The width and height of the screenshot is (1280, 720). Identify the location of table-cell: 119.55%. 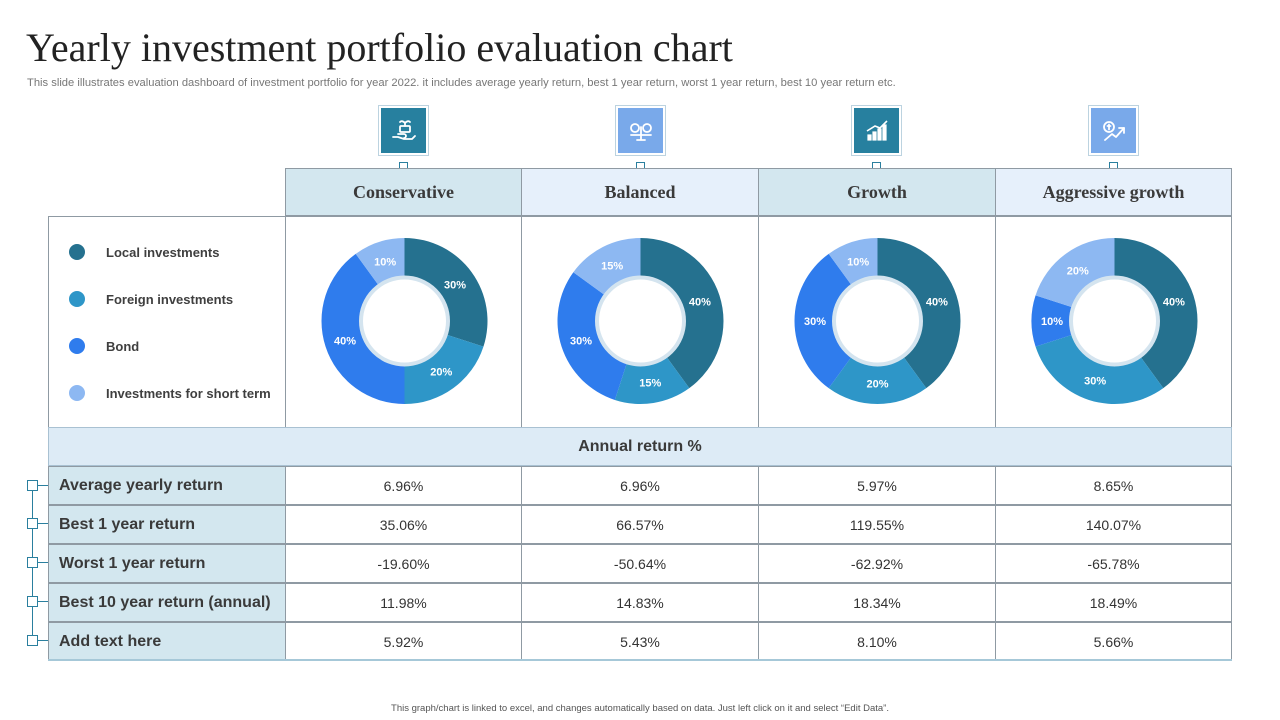
(877, 524).